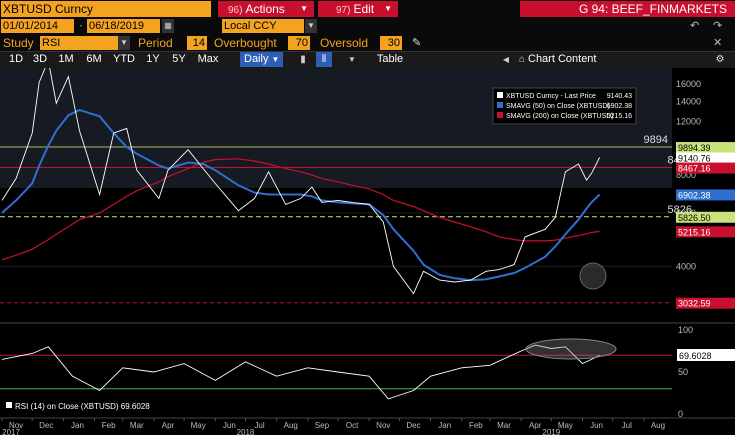 Image resolution: width=735 pixels, height=435 pixels. I want to click on rsi-badge-bg, so click(706, 355).